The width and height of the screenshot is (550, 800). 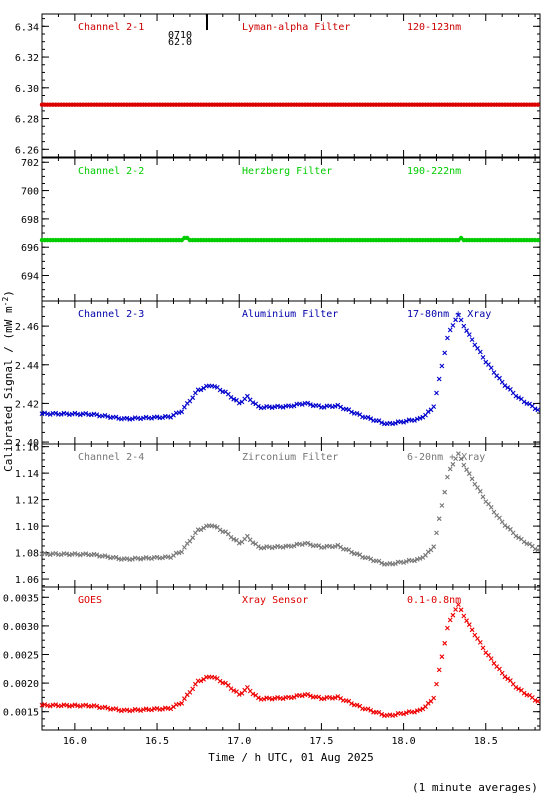 I want to click on footnote: (1 minute averages), so click(x=475, y=787).